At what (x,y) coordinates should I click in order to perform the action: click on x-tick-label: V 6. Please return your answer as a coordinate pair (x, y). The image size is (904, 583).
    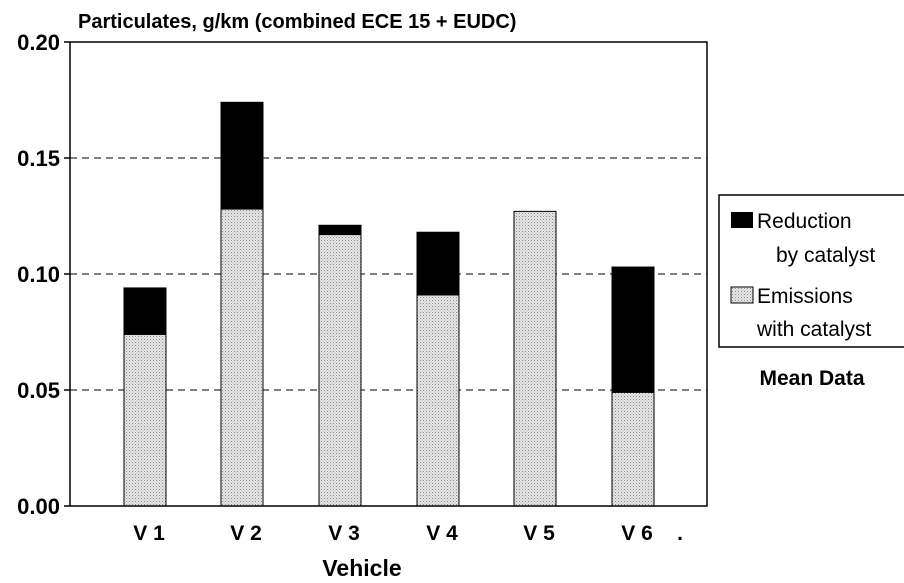
    Looking at the image, I should click on (637, 533).